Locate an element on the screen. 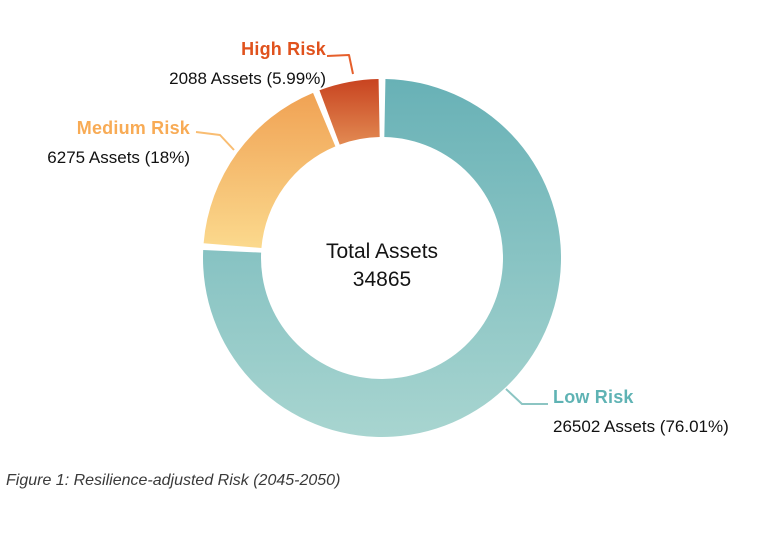  high-risk-label: High Risk is located at coordinates (283, 49).